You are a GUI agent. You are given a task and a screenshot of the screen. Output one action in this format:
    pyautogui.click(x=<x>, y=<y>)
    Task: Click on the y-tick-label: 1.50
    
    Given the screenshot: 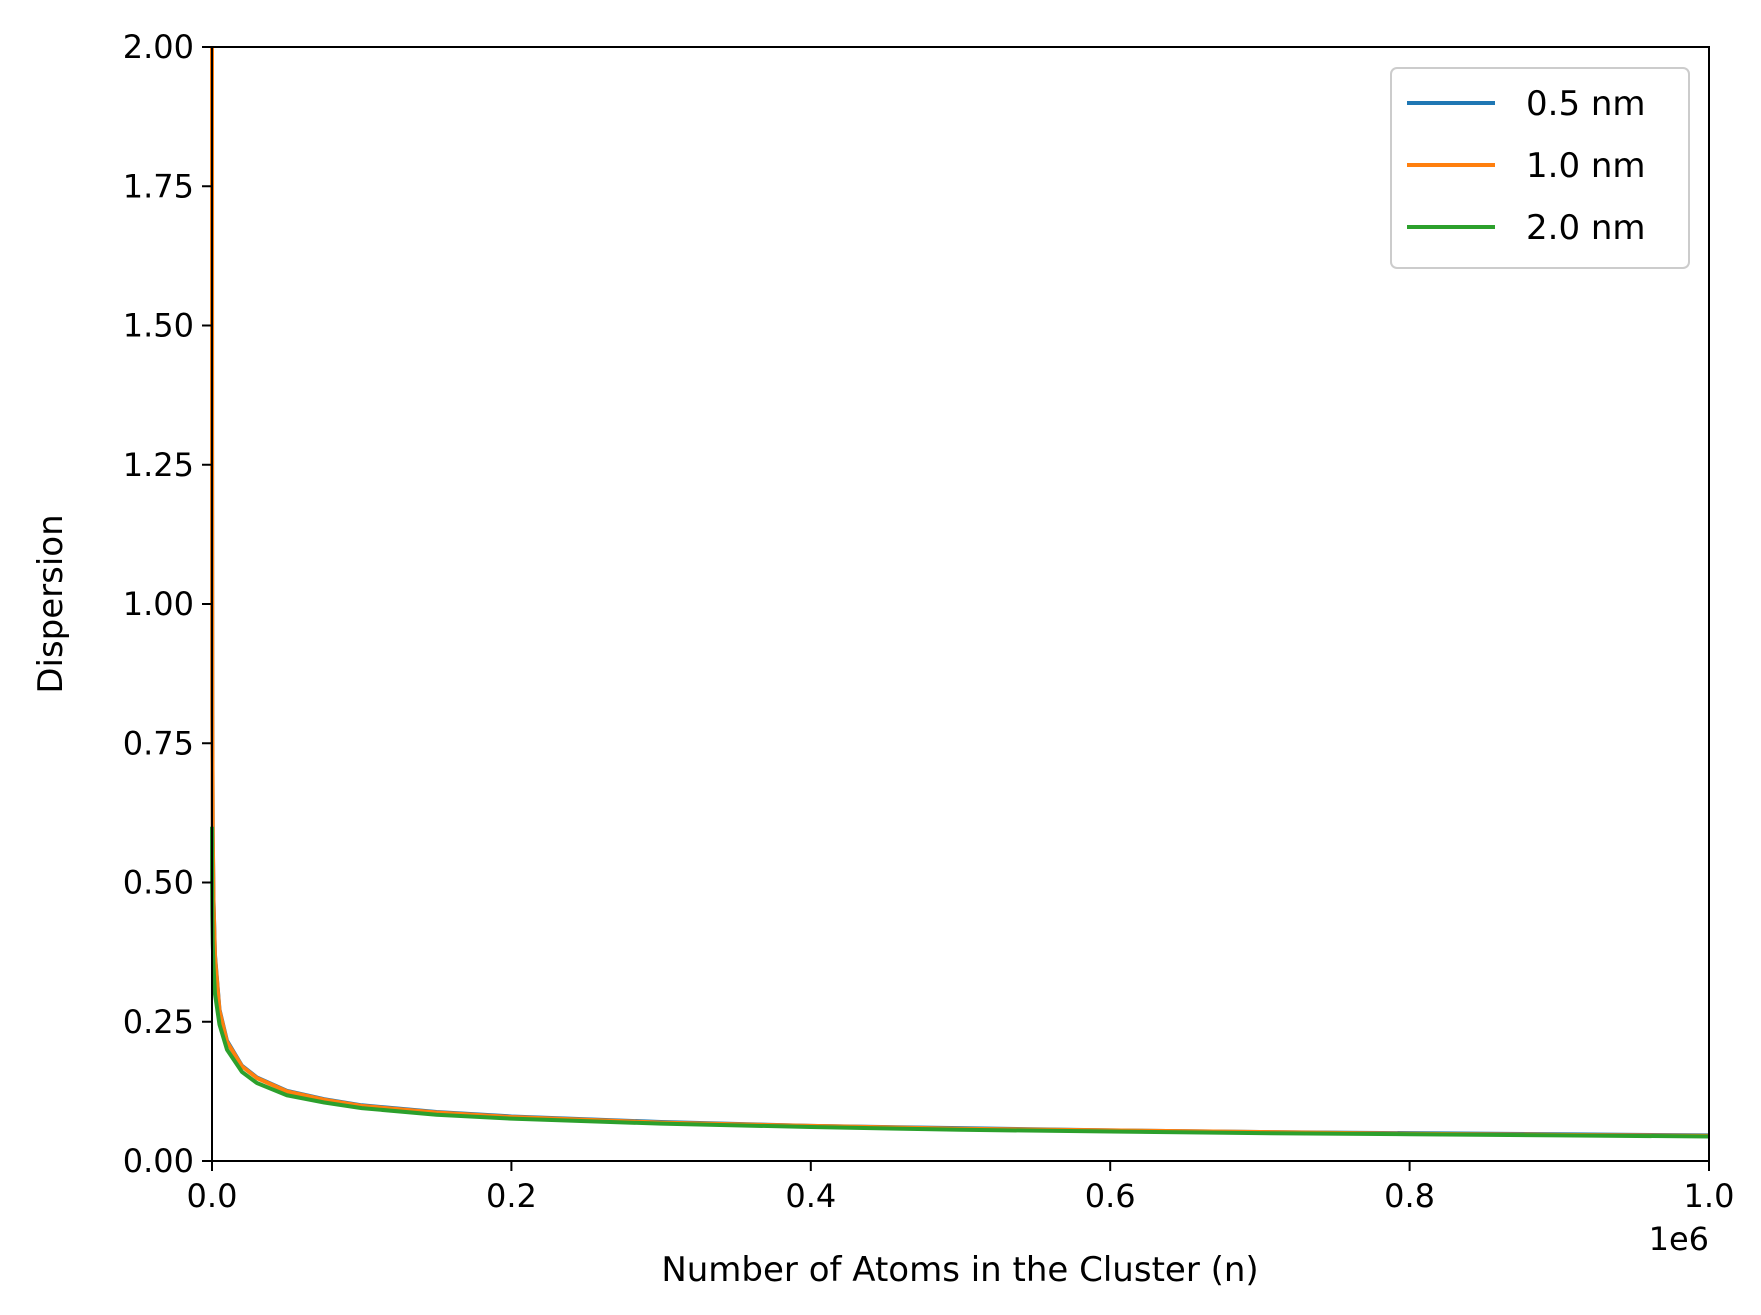 What is the action you would take?
    pyautogui.click(x=158, y=326)
    